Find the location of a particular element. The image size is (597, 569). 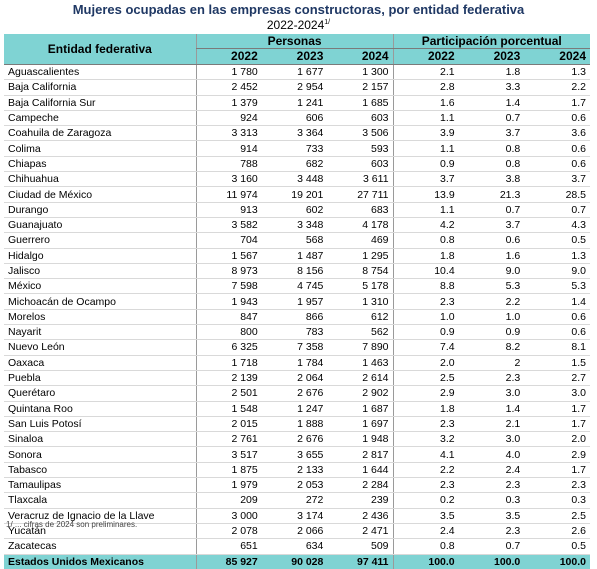

table-row: Jalisco 8 973 8 156 8 754 10.4 9.0 9.0 is located at coordinates (297, 271).